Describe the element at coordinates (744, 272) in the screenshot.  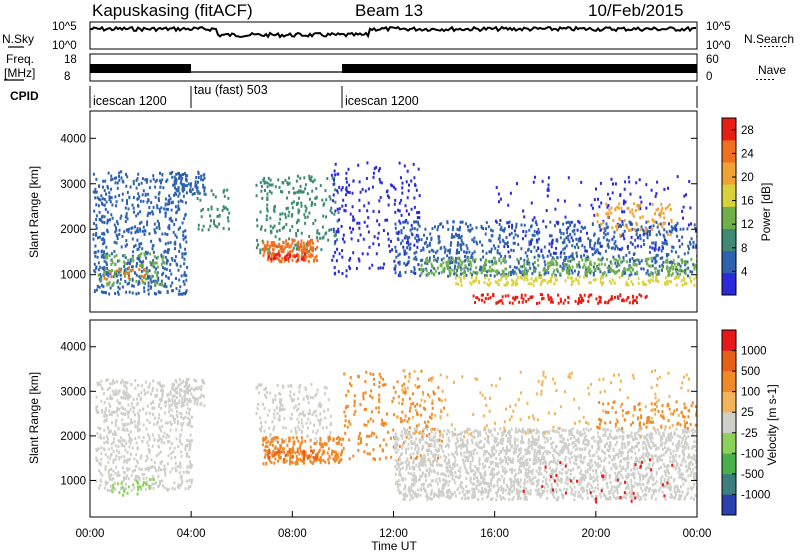
I see `power-cbar-tick-label-0: 4` at that location.